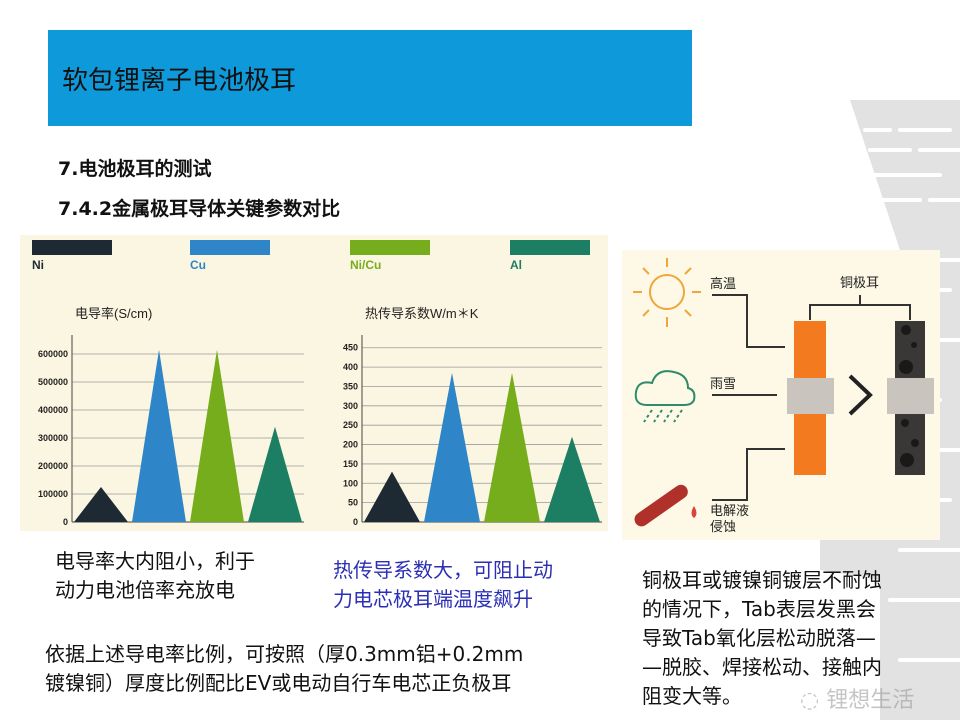 This screenshot has height=720, width=960. Describe the element at coordinates (350, 386) in the screenshot. I see `y-tick-label: 350` at that location.